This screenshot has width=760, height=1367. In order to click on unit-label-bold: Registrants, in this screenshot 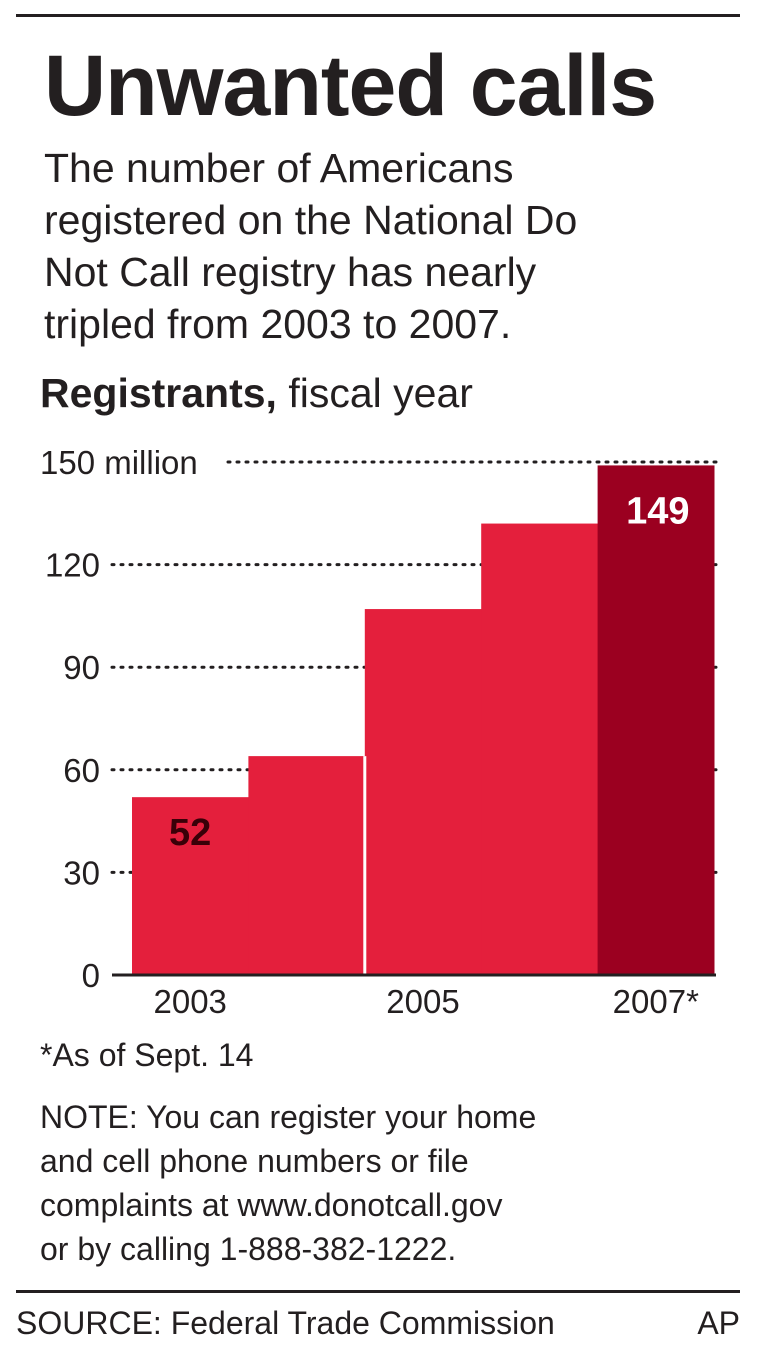, I will do `click(158, 393)`.